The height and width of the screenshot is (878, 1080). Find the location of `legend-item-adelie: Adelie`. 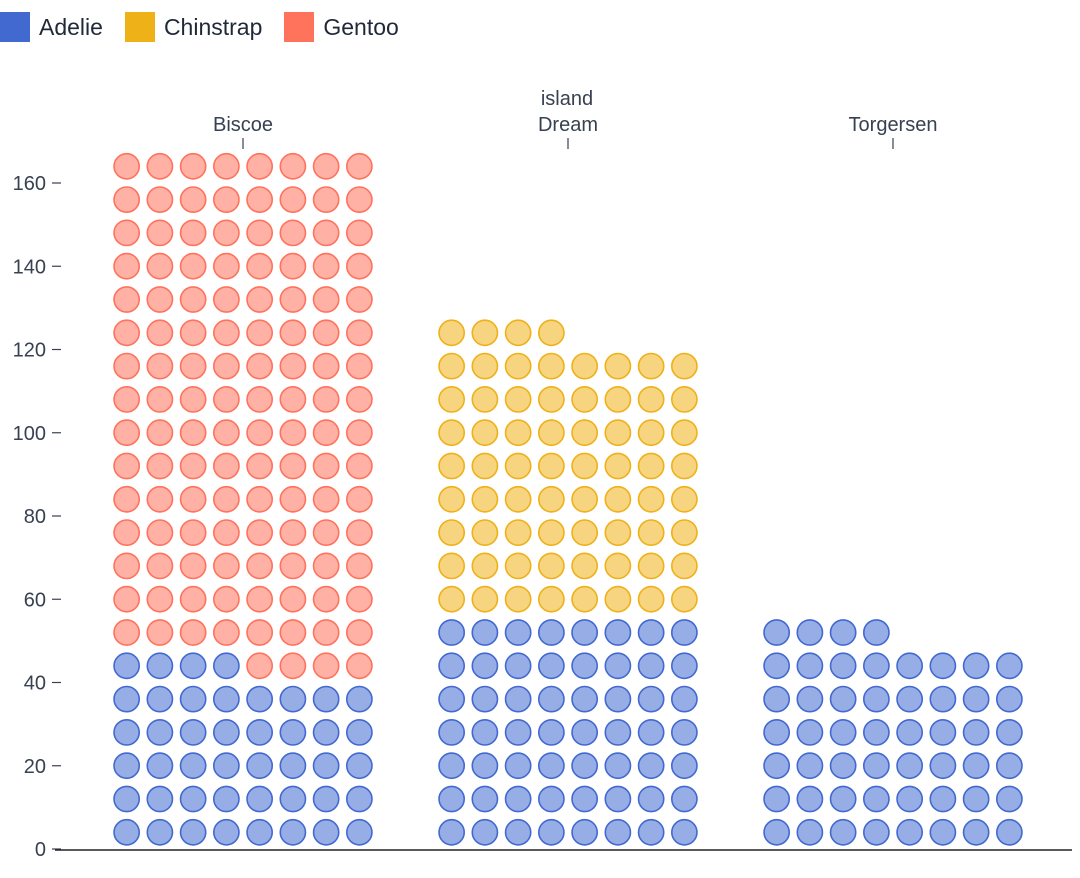

legend-item-adelie: Adelie is located at coordinates (51, 27).